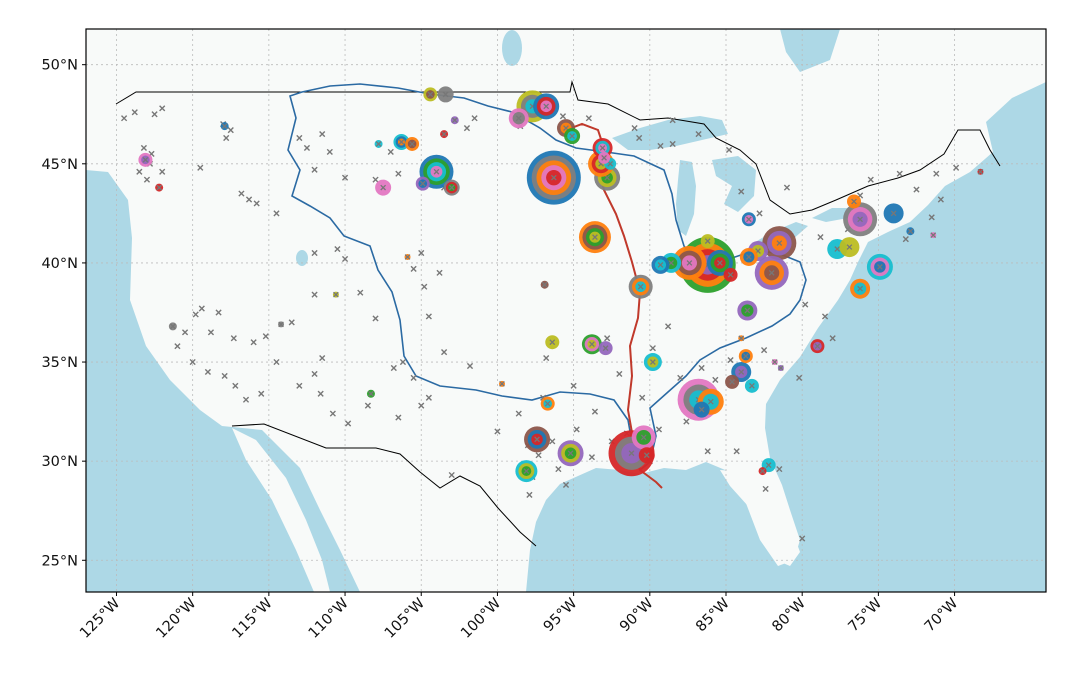 This screenshot has width=1080, height=673. What do you see at coordinates (59, 165) in the screenshot?
I see `y-tick-label: 45°N` at bounding box center [59, 165].